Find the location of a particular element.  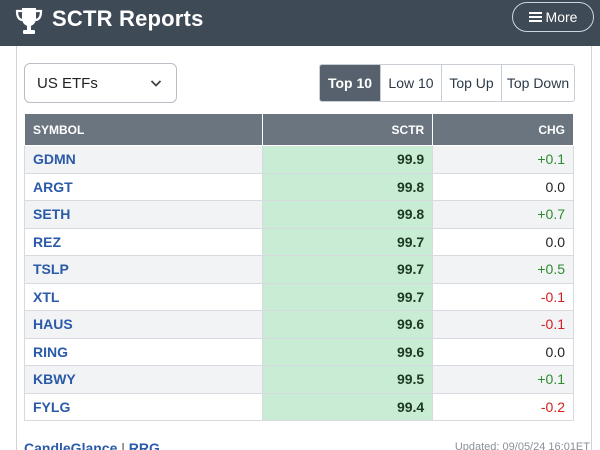

table-row: FYLG 99.4 -0.2 is located at coordinates (299, 406).